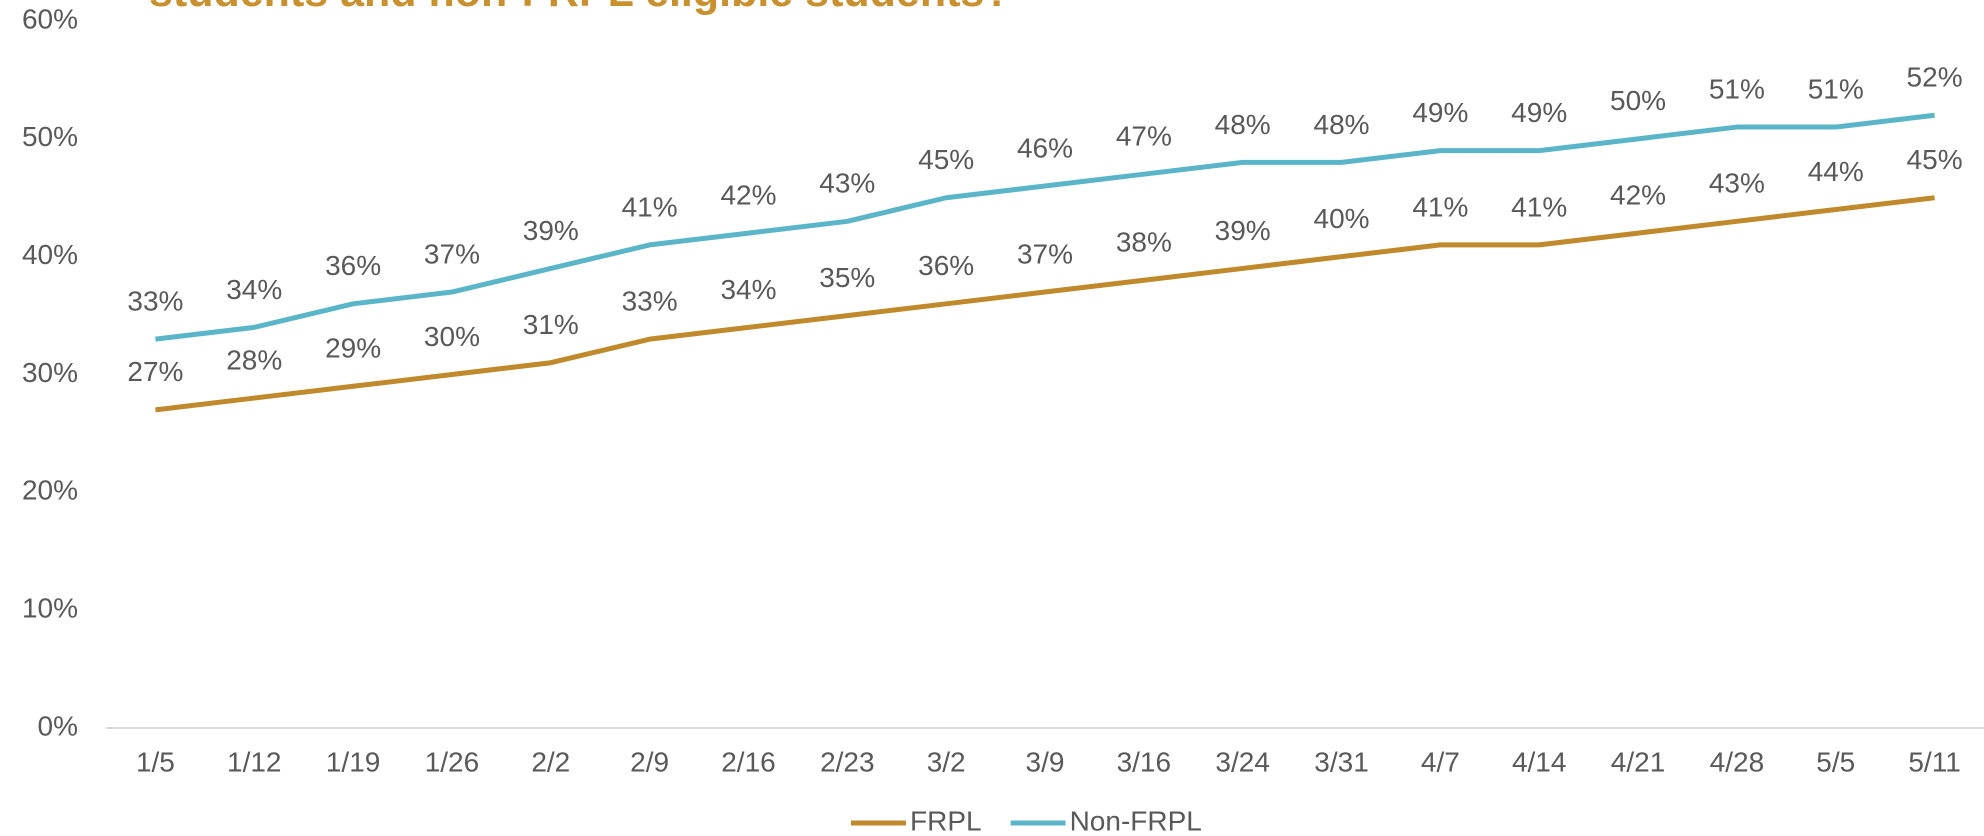 Image resolution: width=1984 pixels, height=836 pixels. I want to click on x-tick-label: 2/9, so click(649, 761).